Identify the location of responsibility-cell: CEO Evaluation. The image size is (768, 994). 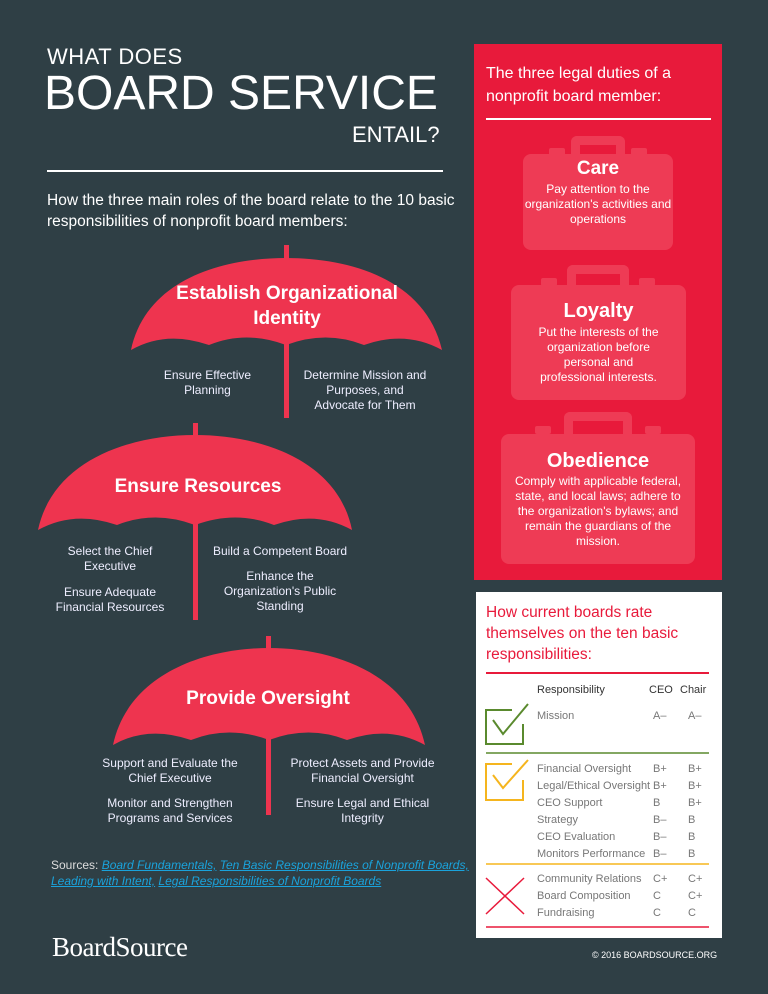
(576, 837).